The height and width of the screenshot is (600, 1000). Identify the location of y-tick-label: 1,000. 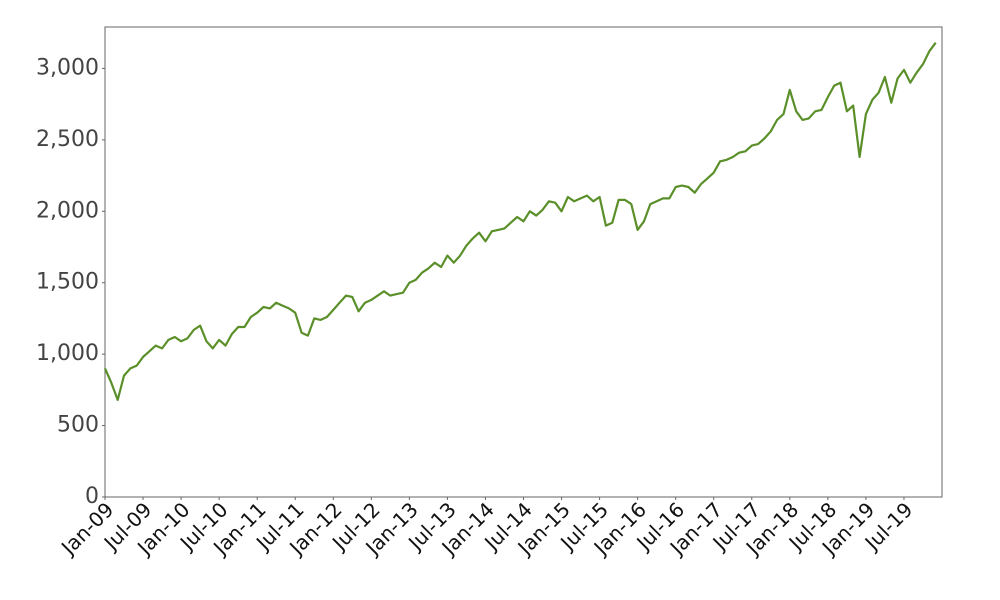
(67, 353).